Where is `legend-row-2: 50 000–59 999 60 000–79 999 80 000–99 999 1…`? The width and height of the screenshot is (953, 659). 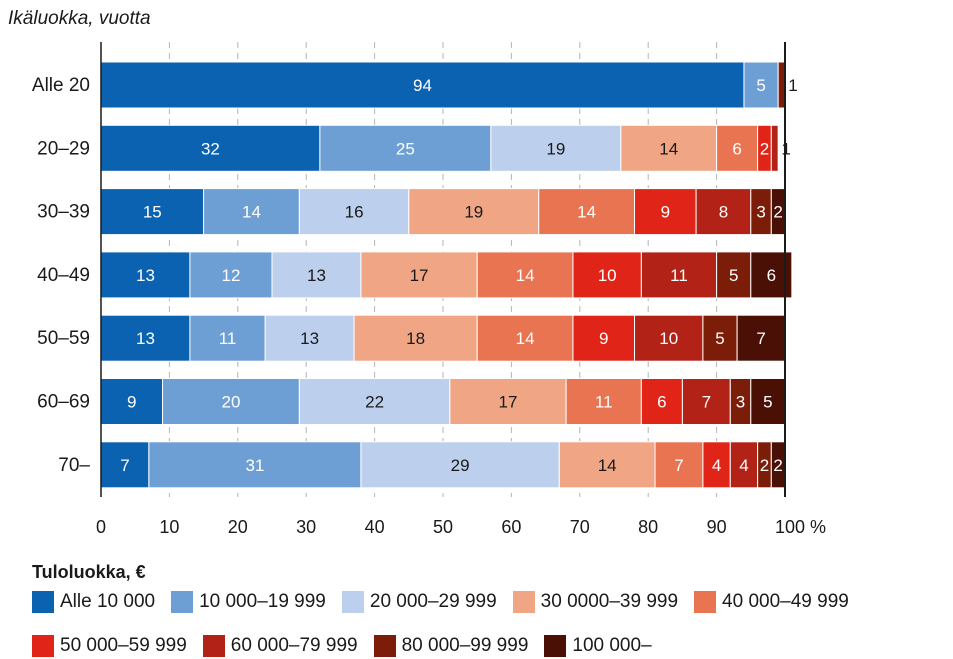
legend-row-2: 50 000–59 999 60 000–79 999 80 000–99 999 1… is located at coordinates (350, 646).